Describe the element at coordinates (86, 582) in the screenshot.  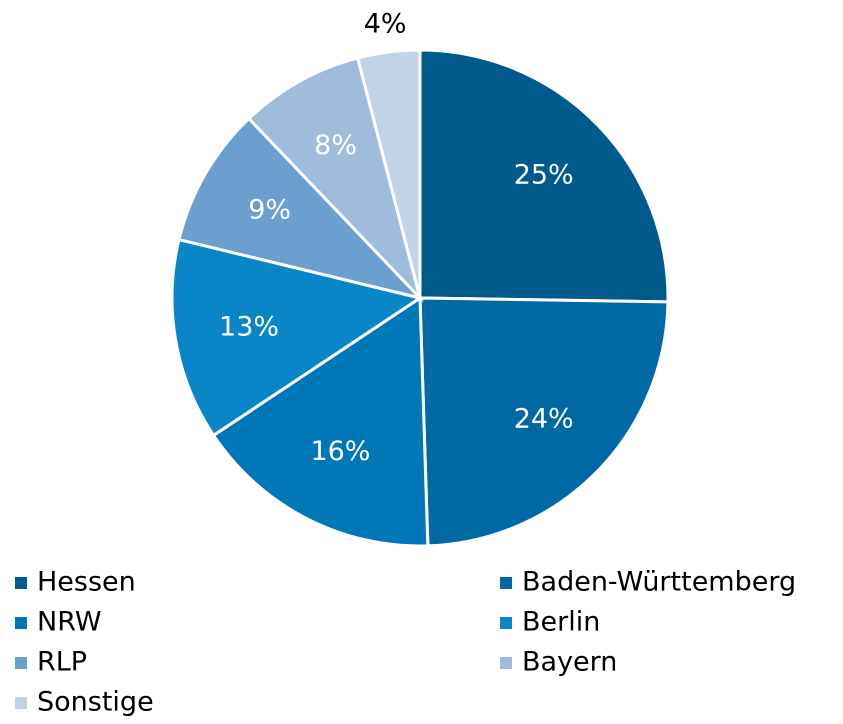
I see `legend-label: Hessen` at that location.